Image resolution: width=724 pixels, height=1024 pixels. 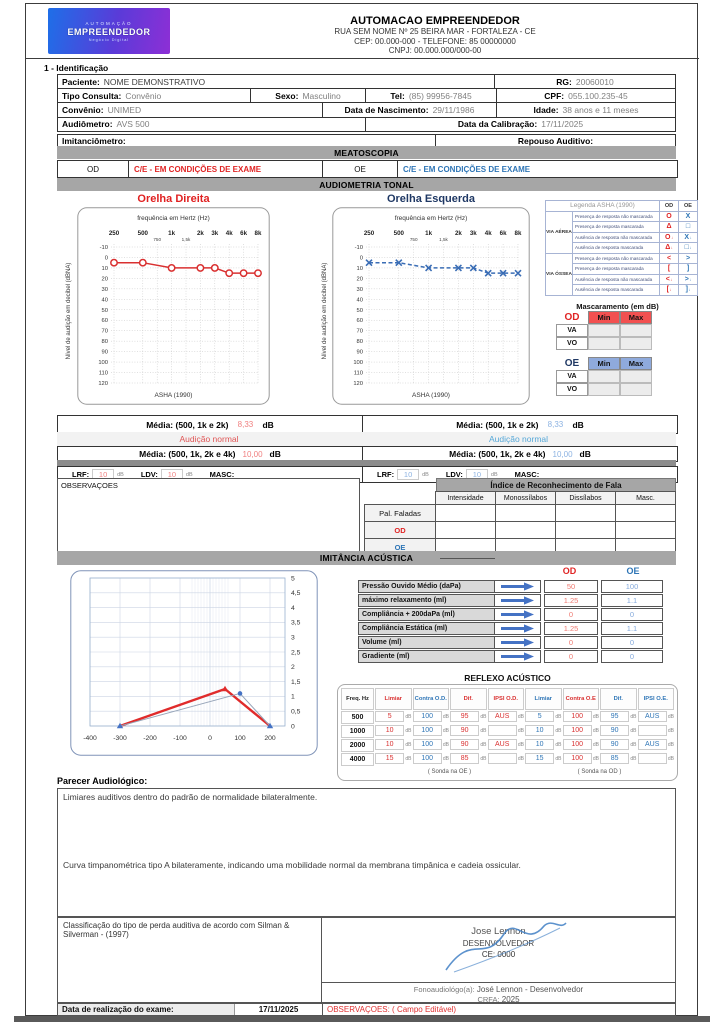 I want to click on svg-text: 3,5, so click(x=296, y=623).